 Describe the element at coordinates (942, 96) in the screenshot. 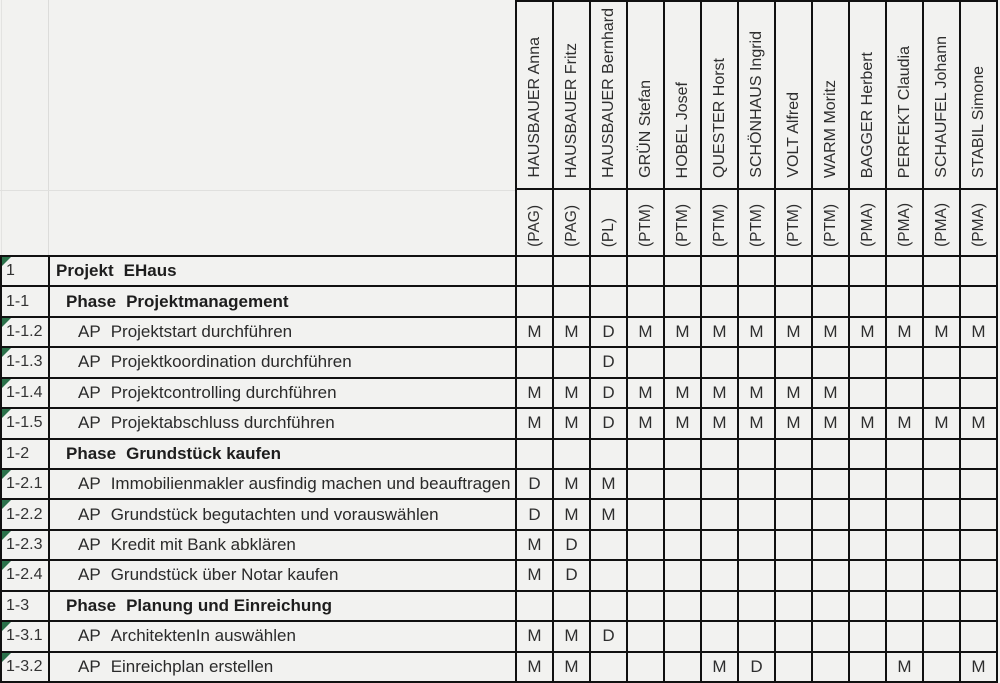

I see `person-header-cell: SCHAUFEL Johann` at that location.